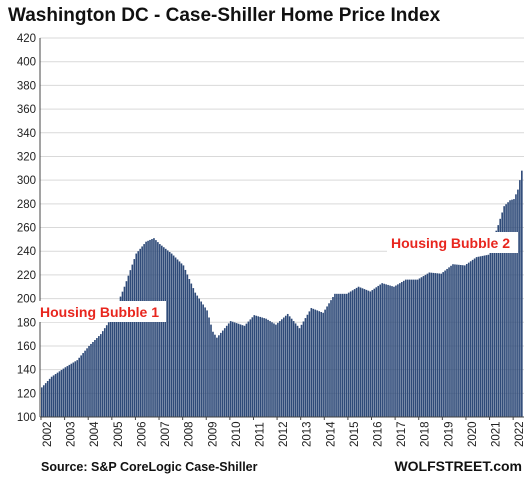 Image resolution: width=528 pixels, height=479 pixels. Describe the element at coordinates (26, 181) in the screenshot. I see `y-tick-label: 300` at that location.